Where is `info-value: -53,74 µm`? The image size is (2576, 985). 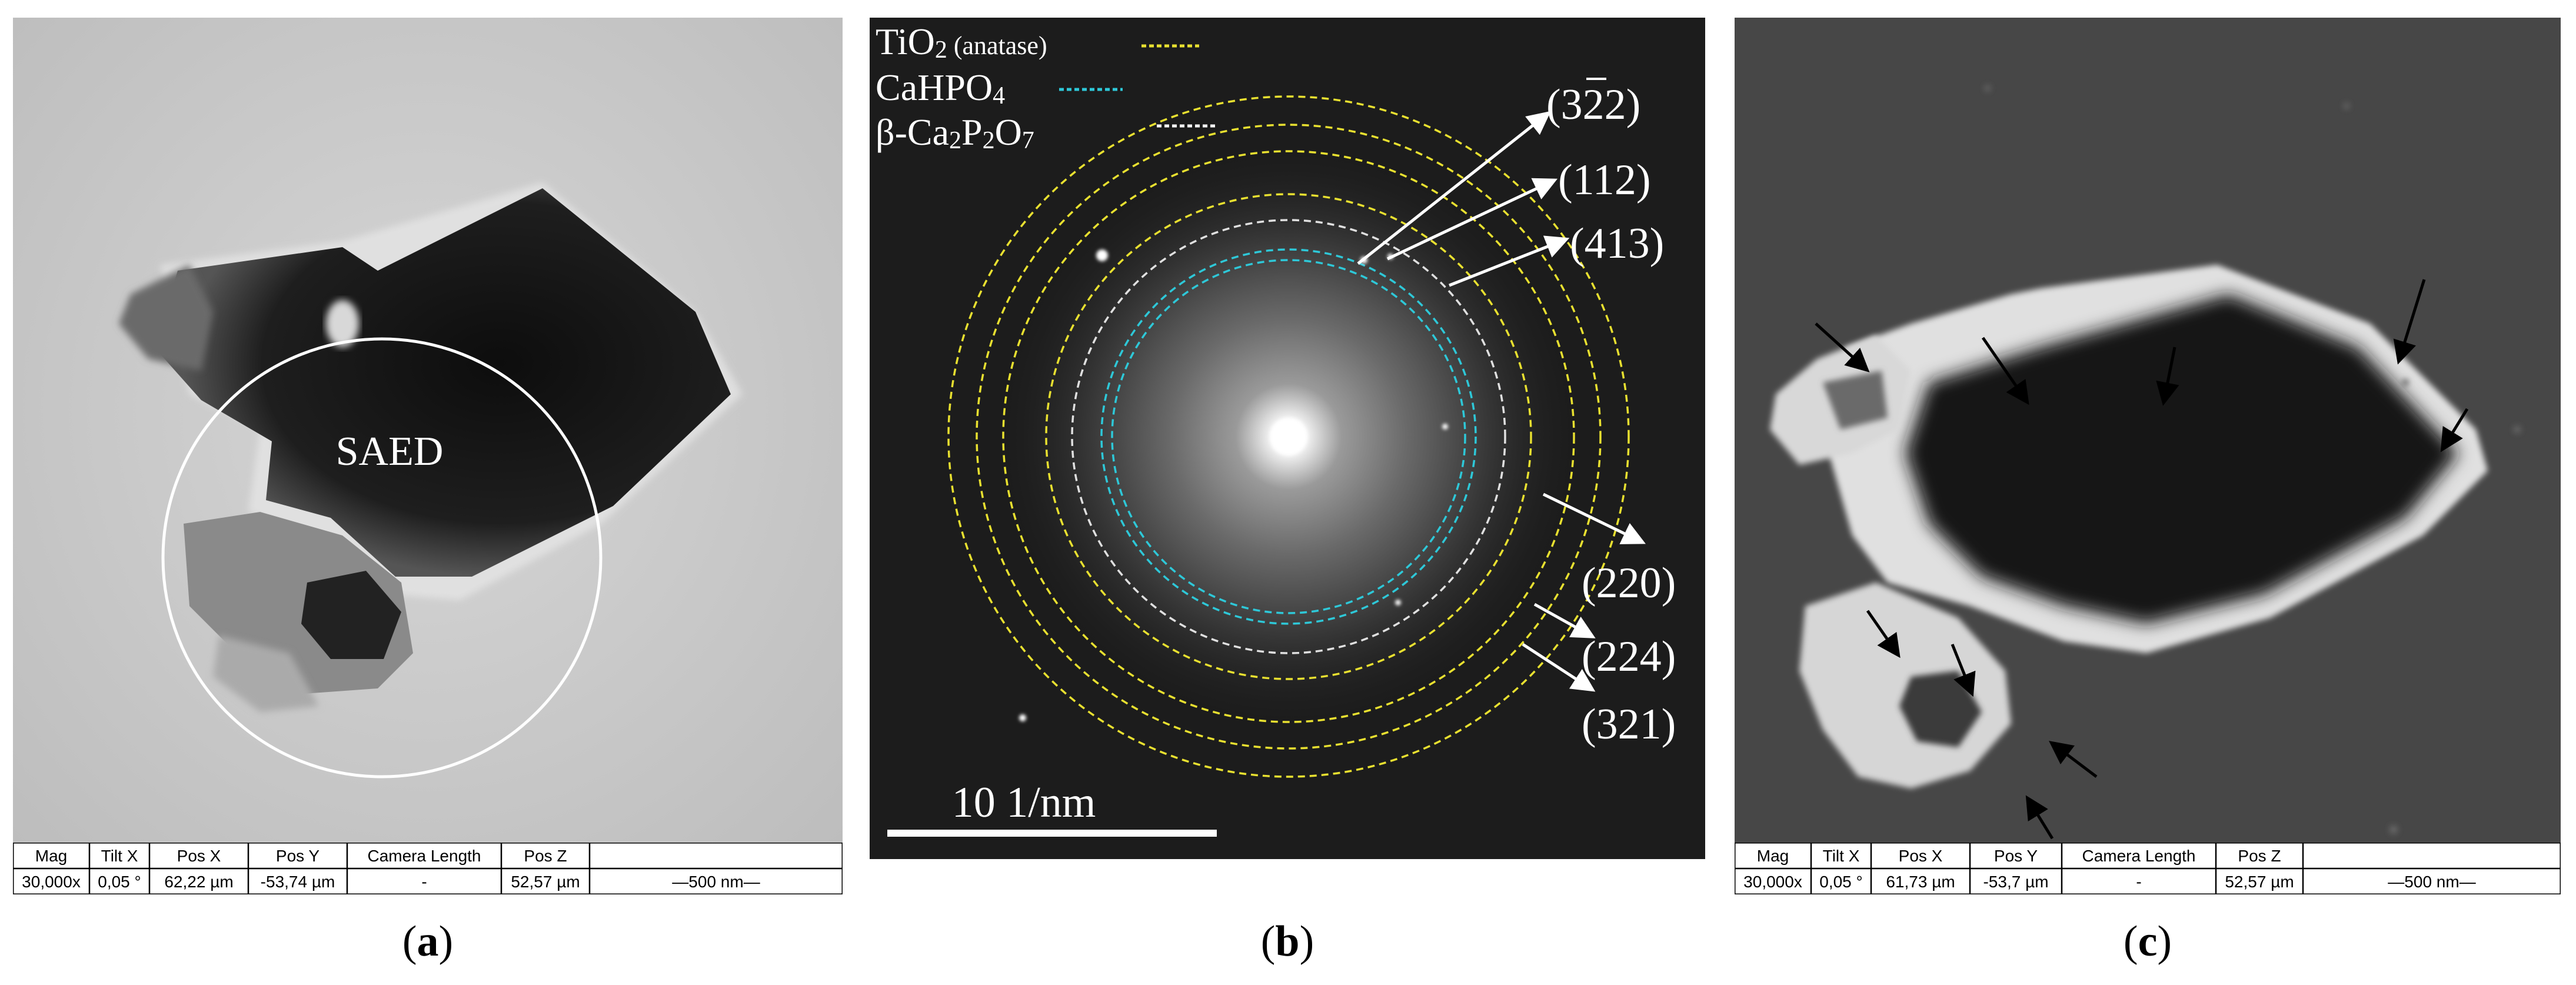
info-value: -53,74 µm is located at coordinates (298, 882).